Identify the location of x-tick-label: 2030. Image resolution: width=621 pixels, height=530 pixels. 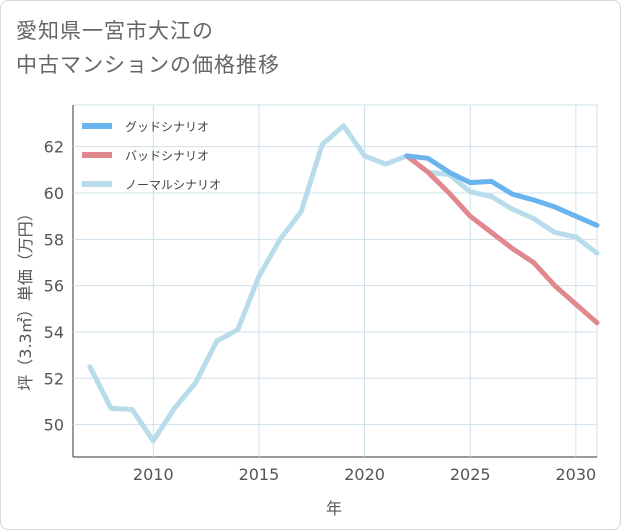
(576, 474).